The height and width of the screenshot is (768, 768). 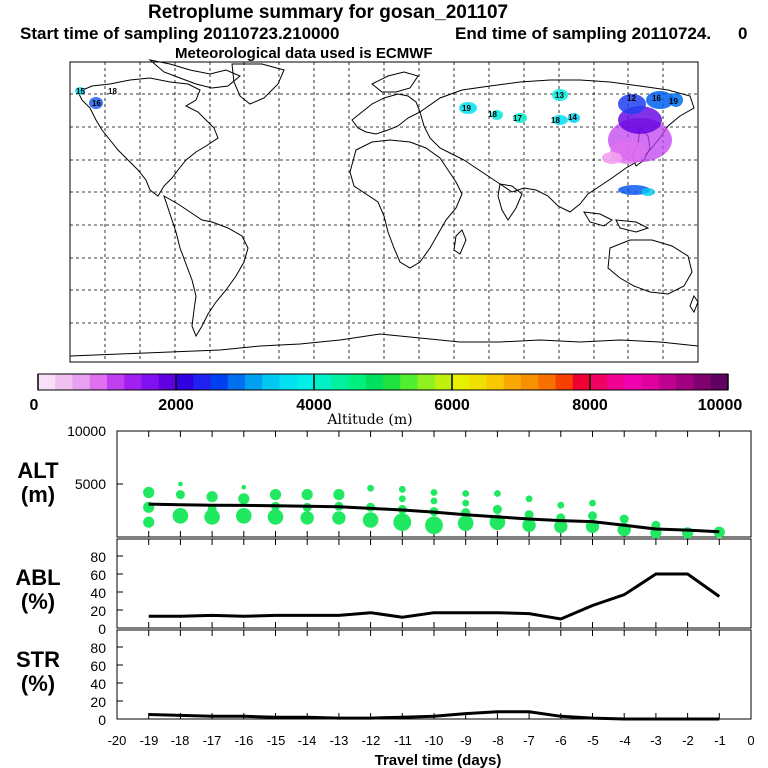 I want to click on abl-panel-label: ABL, so click(x=37, y=577).